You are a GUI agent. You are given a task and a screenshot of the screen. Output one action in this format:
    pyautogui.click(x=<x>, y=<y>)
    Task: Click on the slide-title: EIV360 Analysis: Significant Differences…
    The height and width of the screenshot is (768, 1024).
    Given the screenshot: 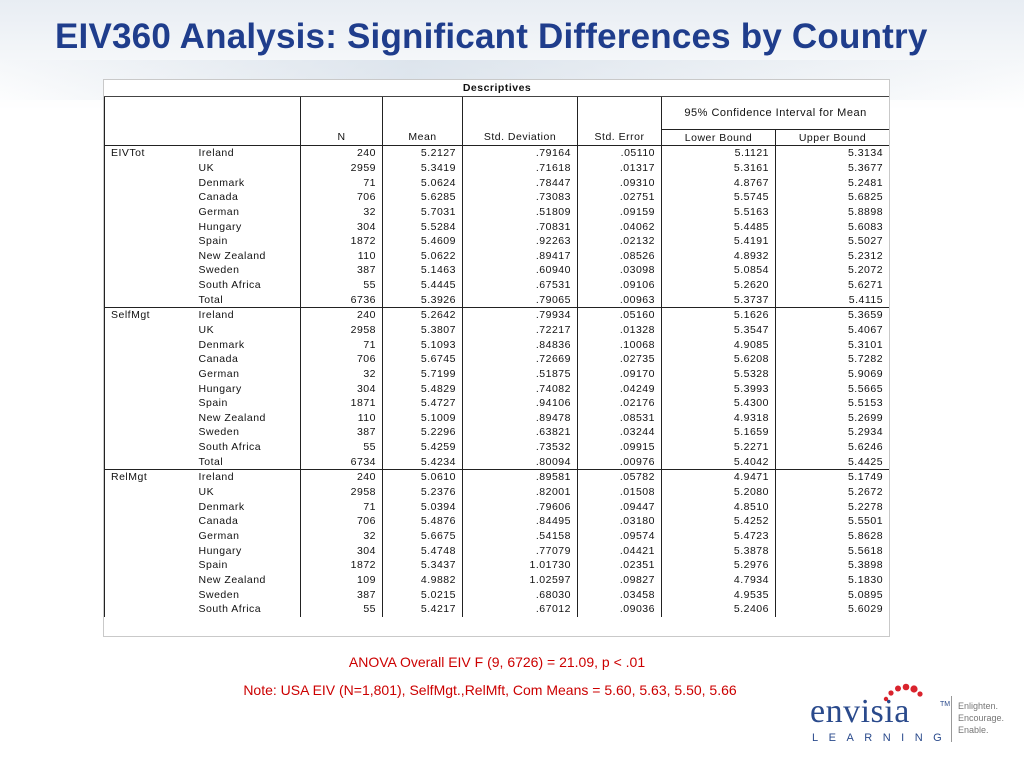 What is the action you would take?
    pyautogui.click(x=491, y=36)
    